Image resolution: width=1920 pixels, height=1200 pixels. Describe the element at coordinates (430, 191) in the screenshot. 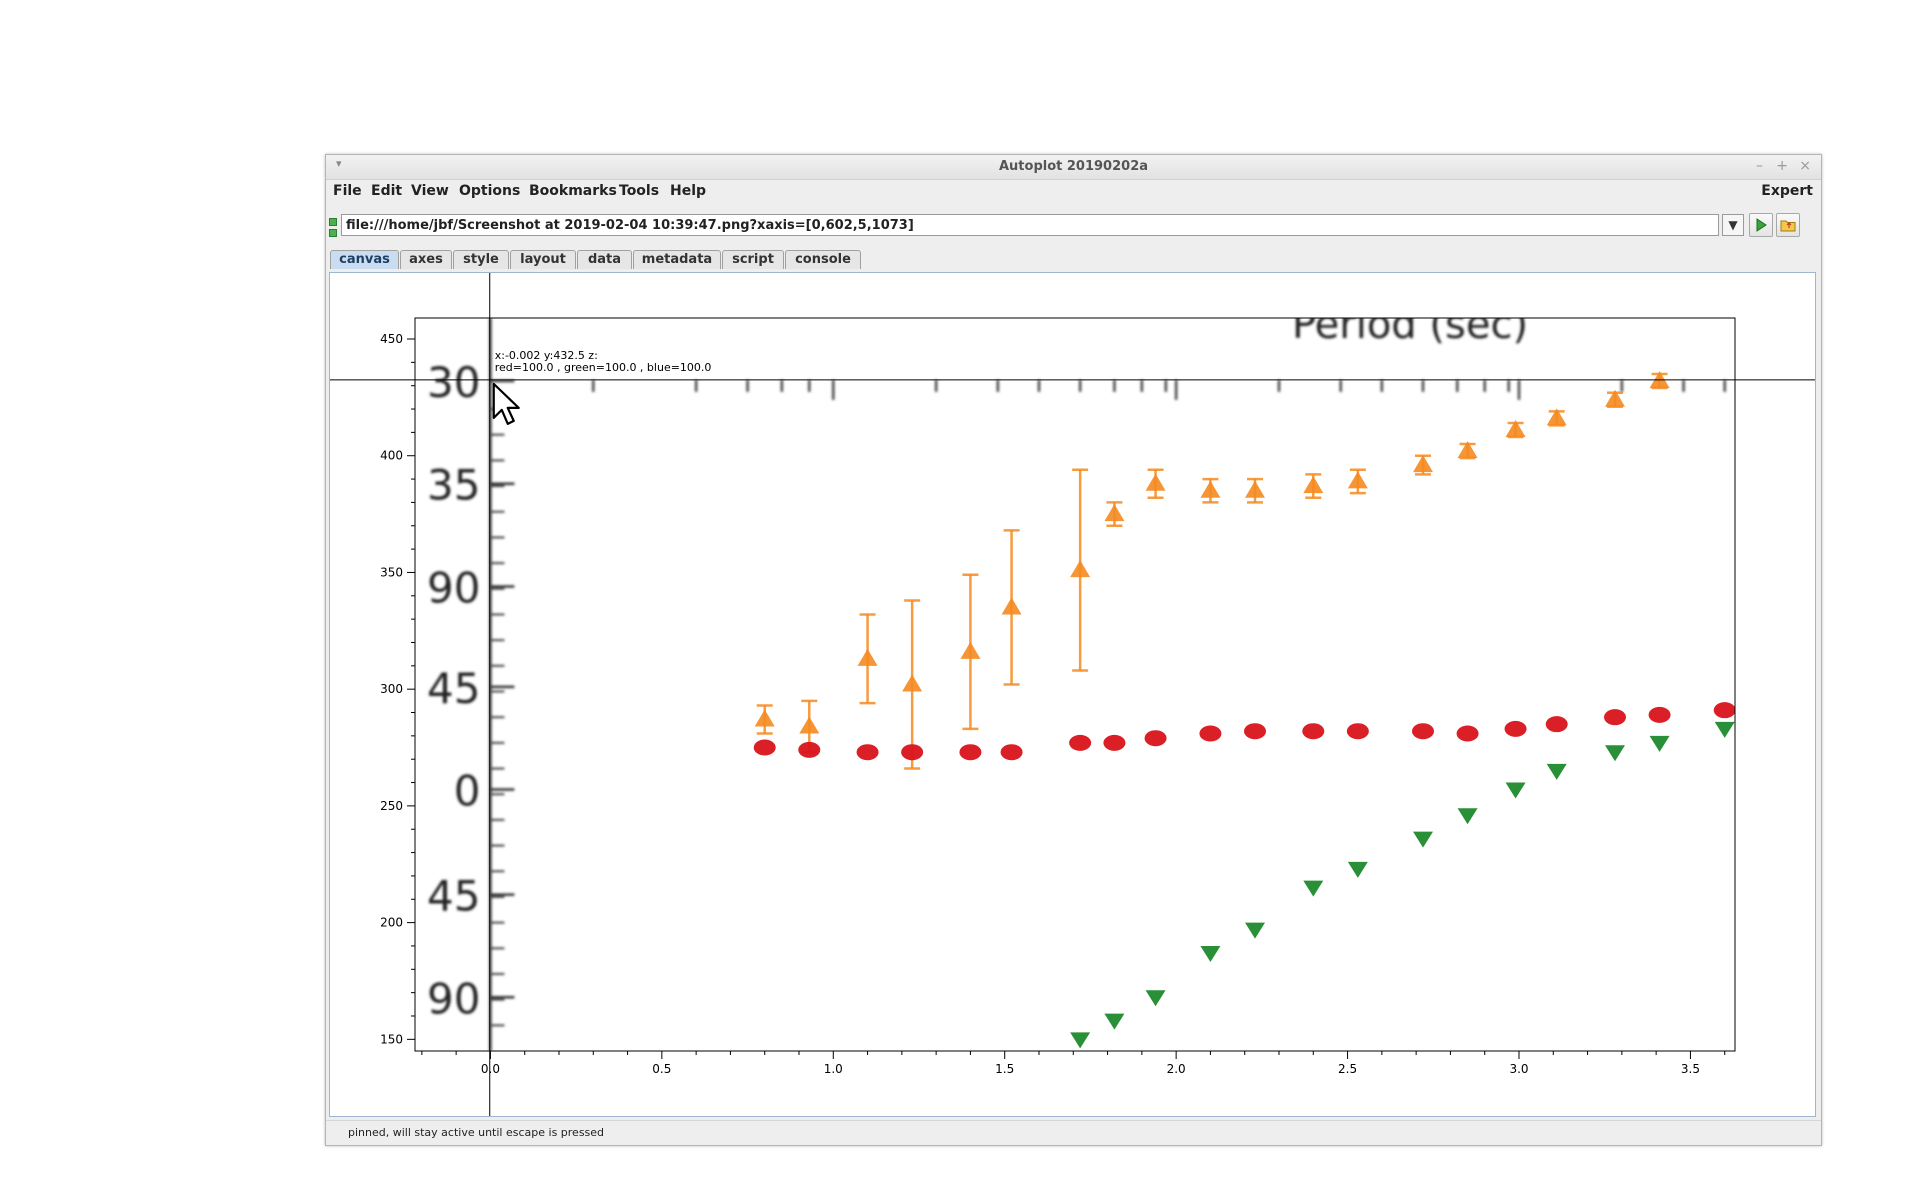

I see `menu-view: View` at that location.